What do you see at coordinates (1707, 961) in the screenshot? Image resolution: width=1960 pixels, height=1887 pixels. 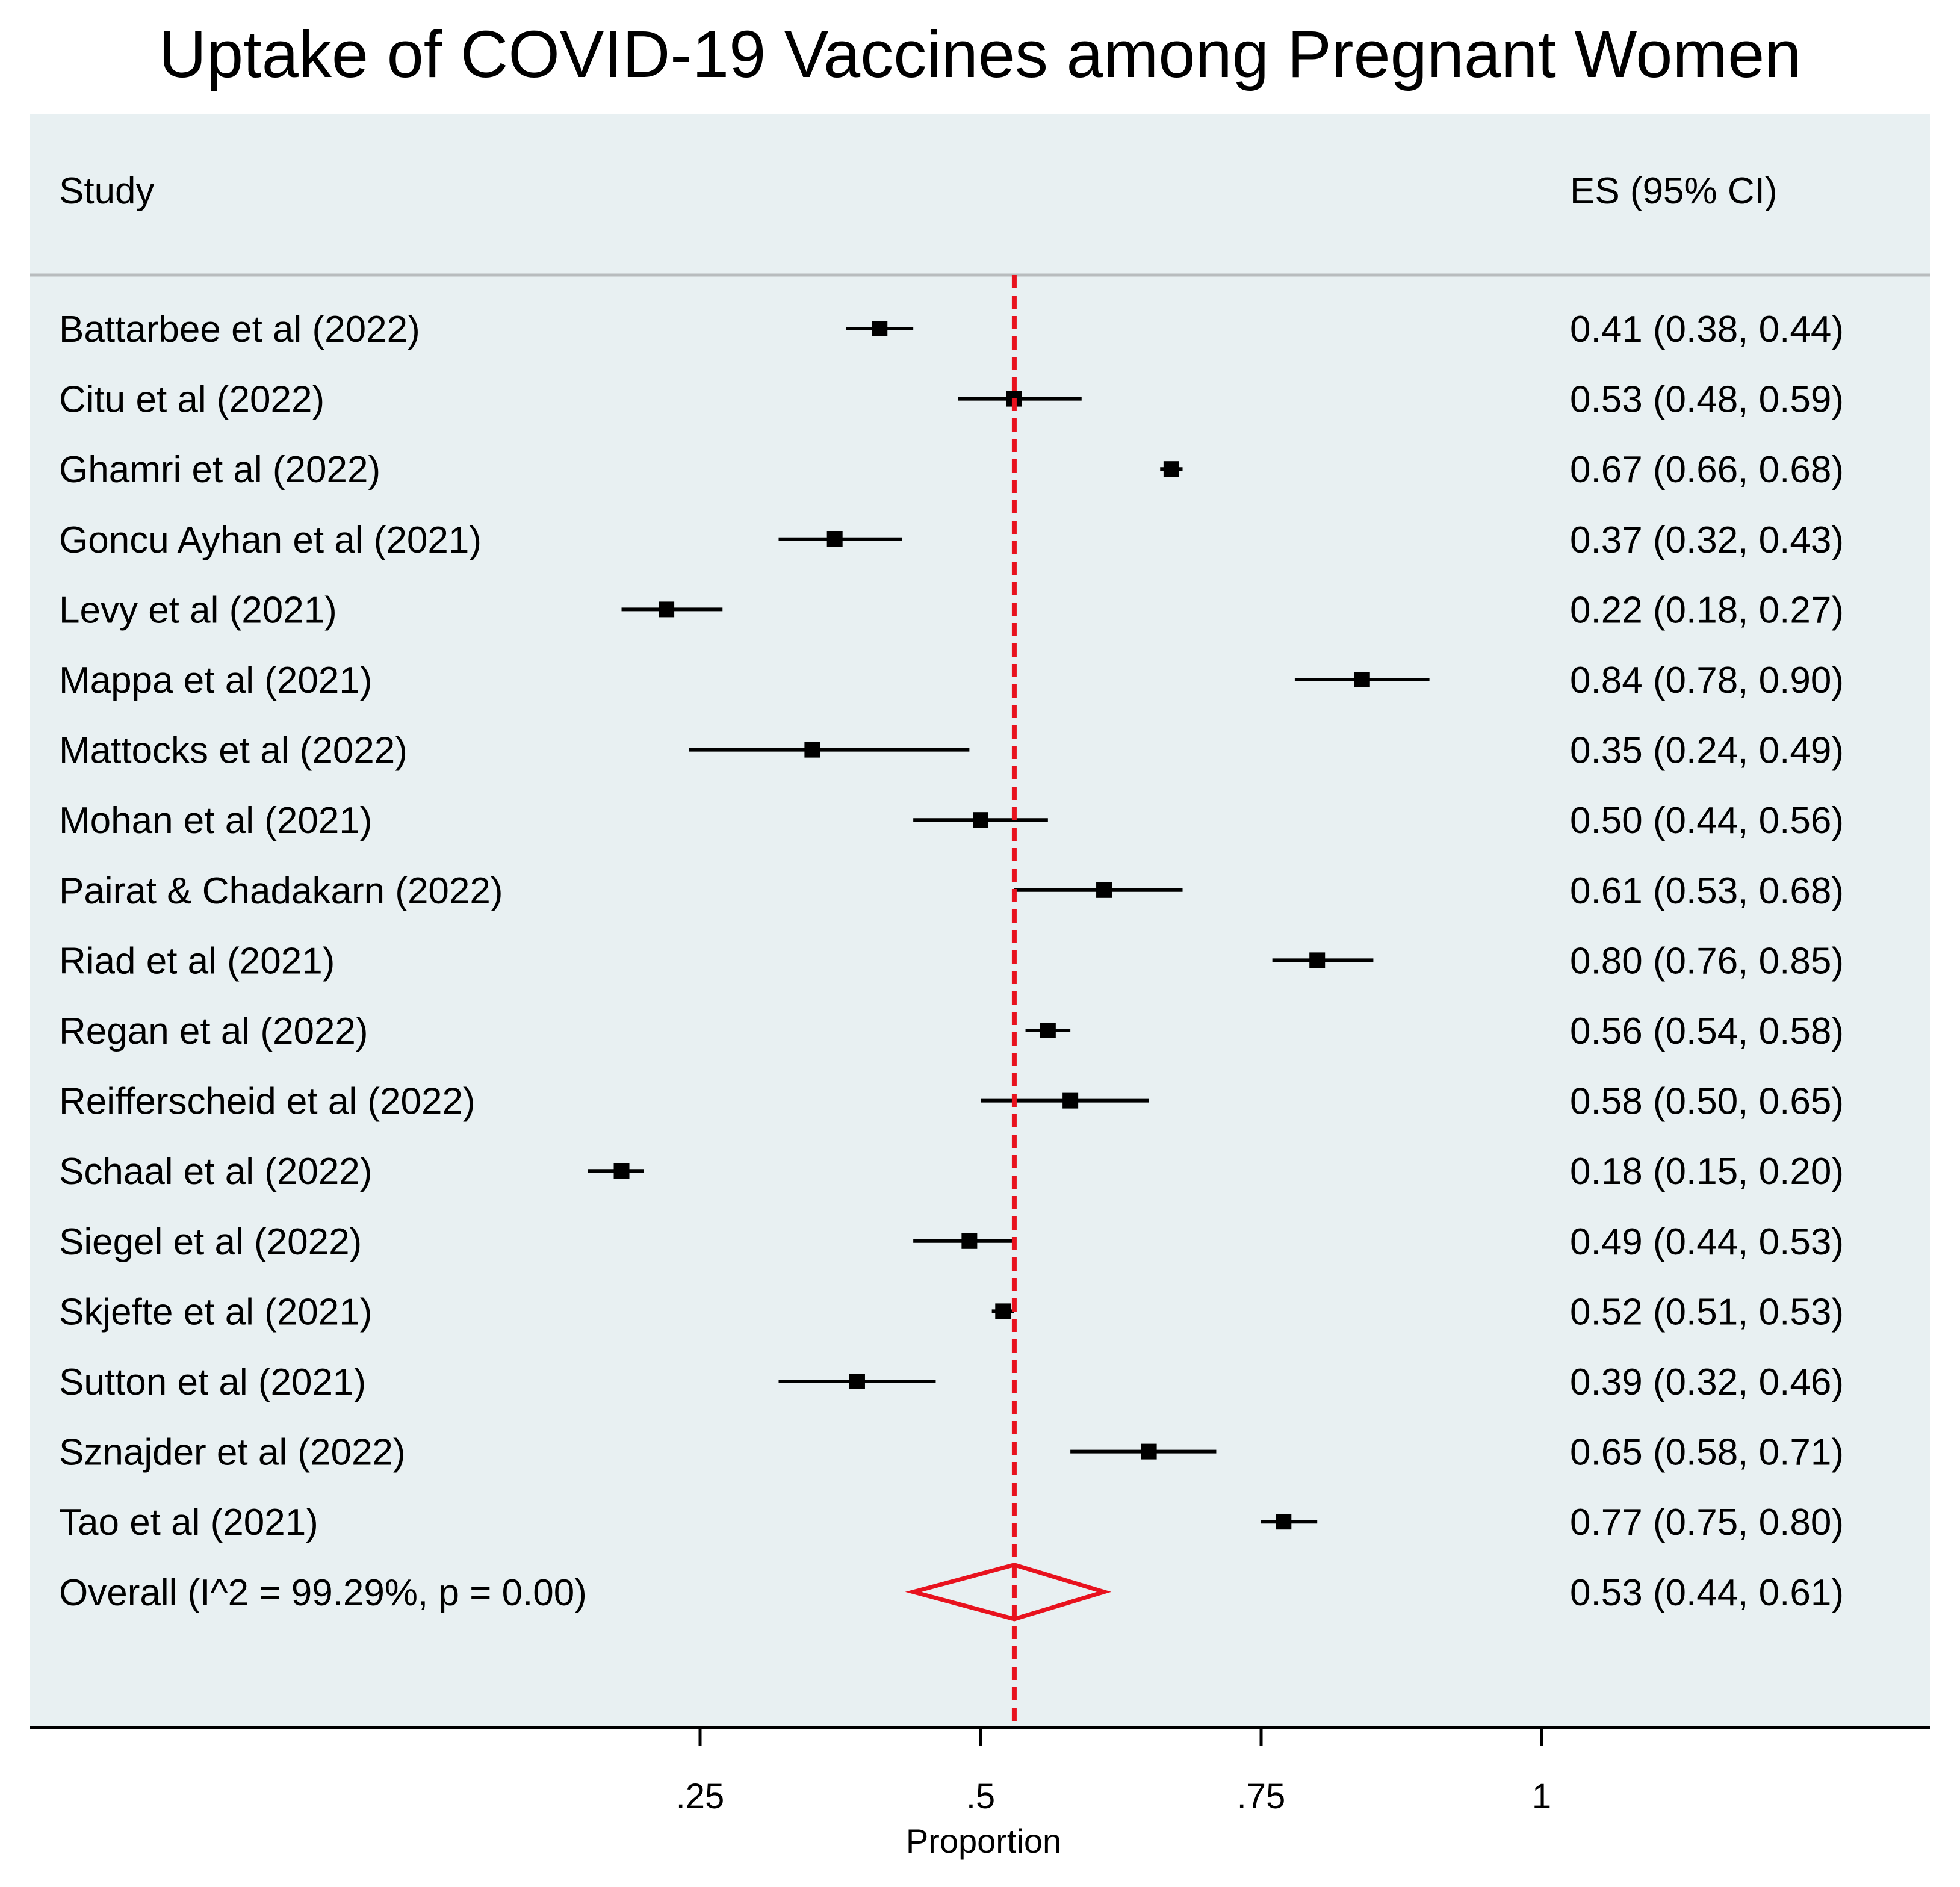 I see `study-es-ci: 0.80 (0.76, 0.85)` at bounding box center [1707, 961].